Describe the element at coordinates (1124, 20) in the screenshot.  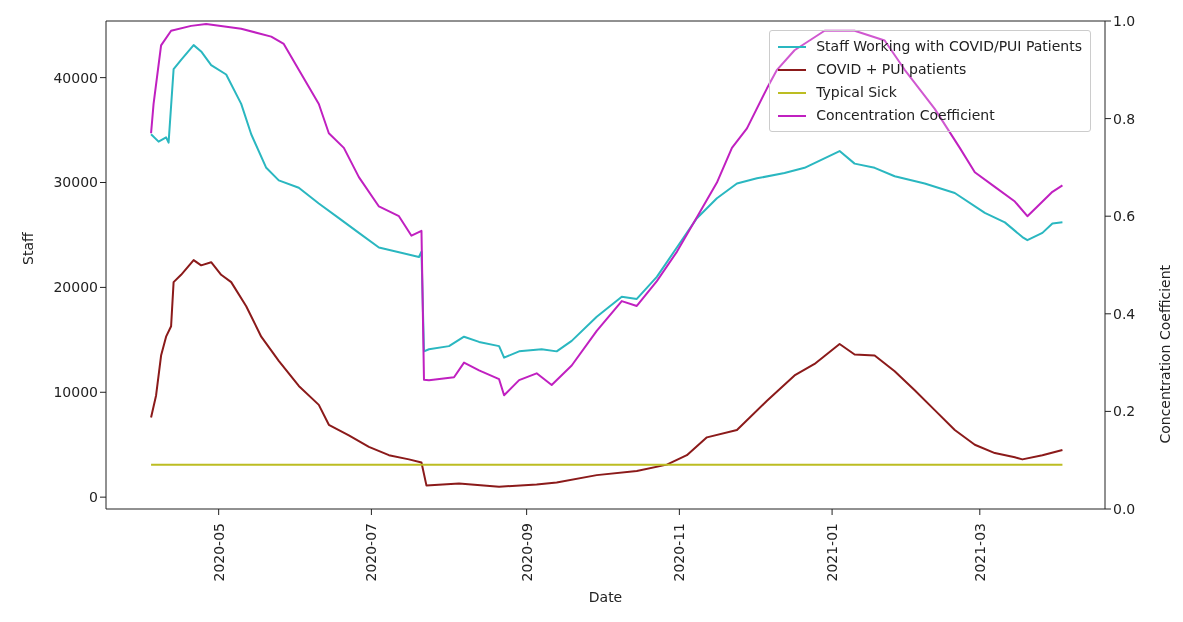
I see `y2-tick-label: 1.0` at that location.